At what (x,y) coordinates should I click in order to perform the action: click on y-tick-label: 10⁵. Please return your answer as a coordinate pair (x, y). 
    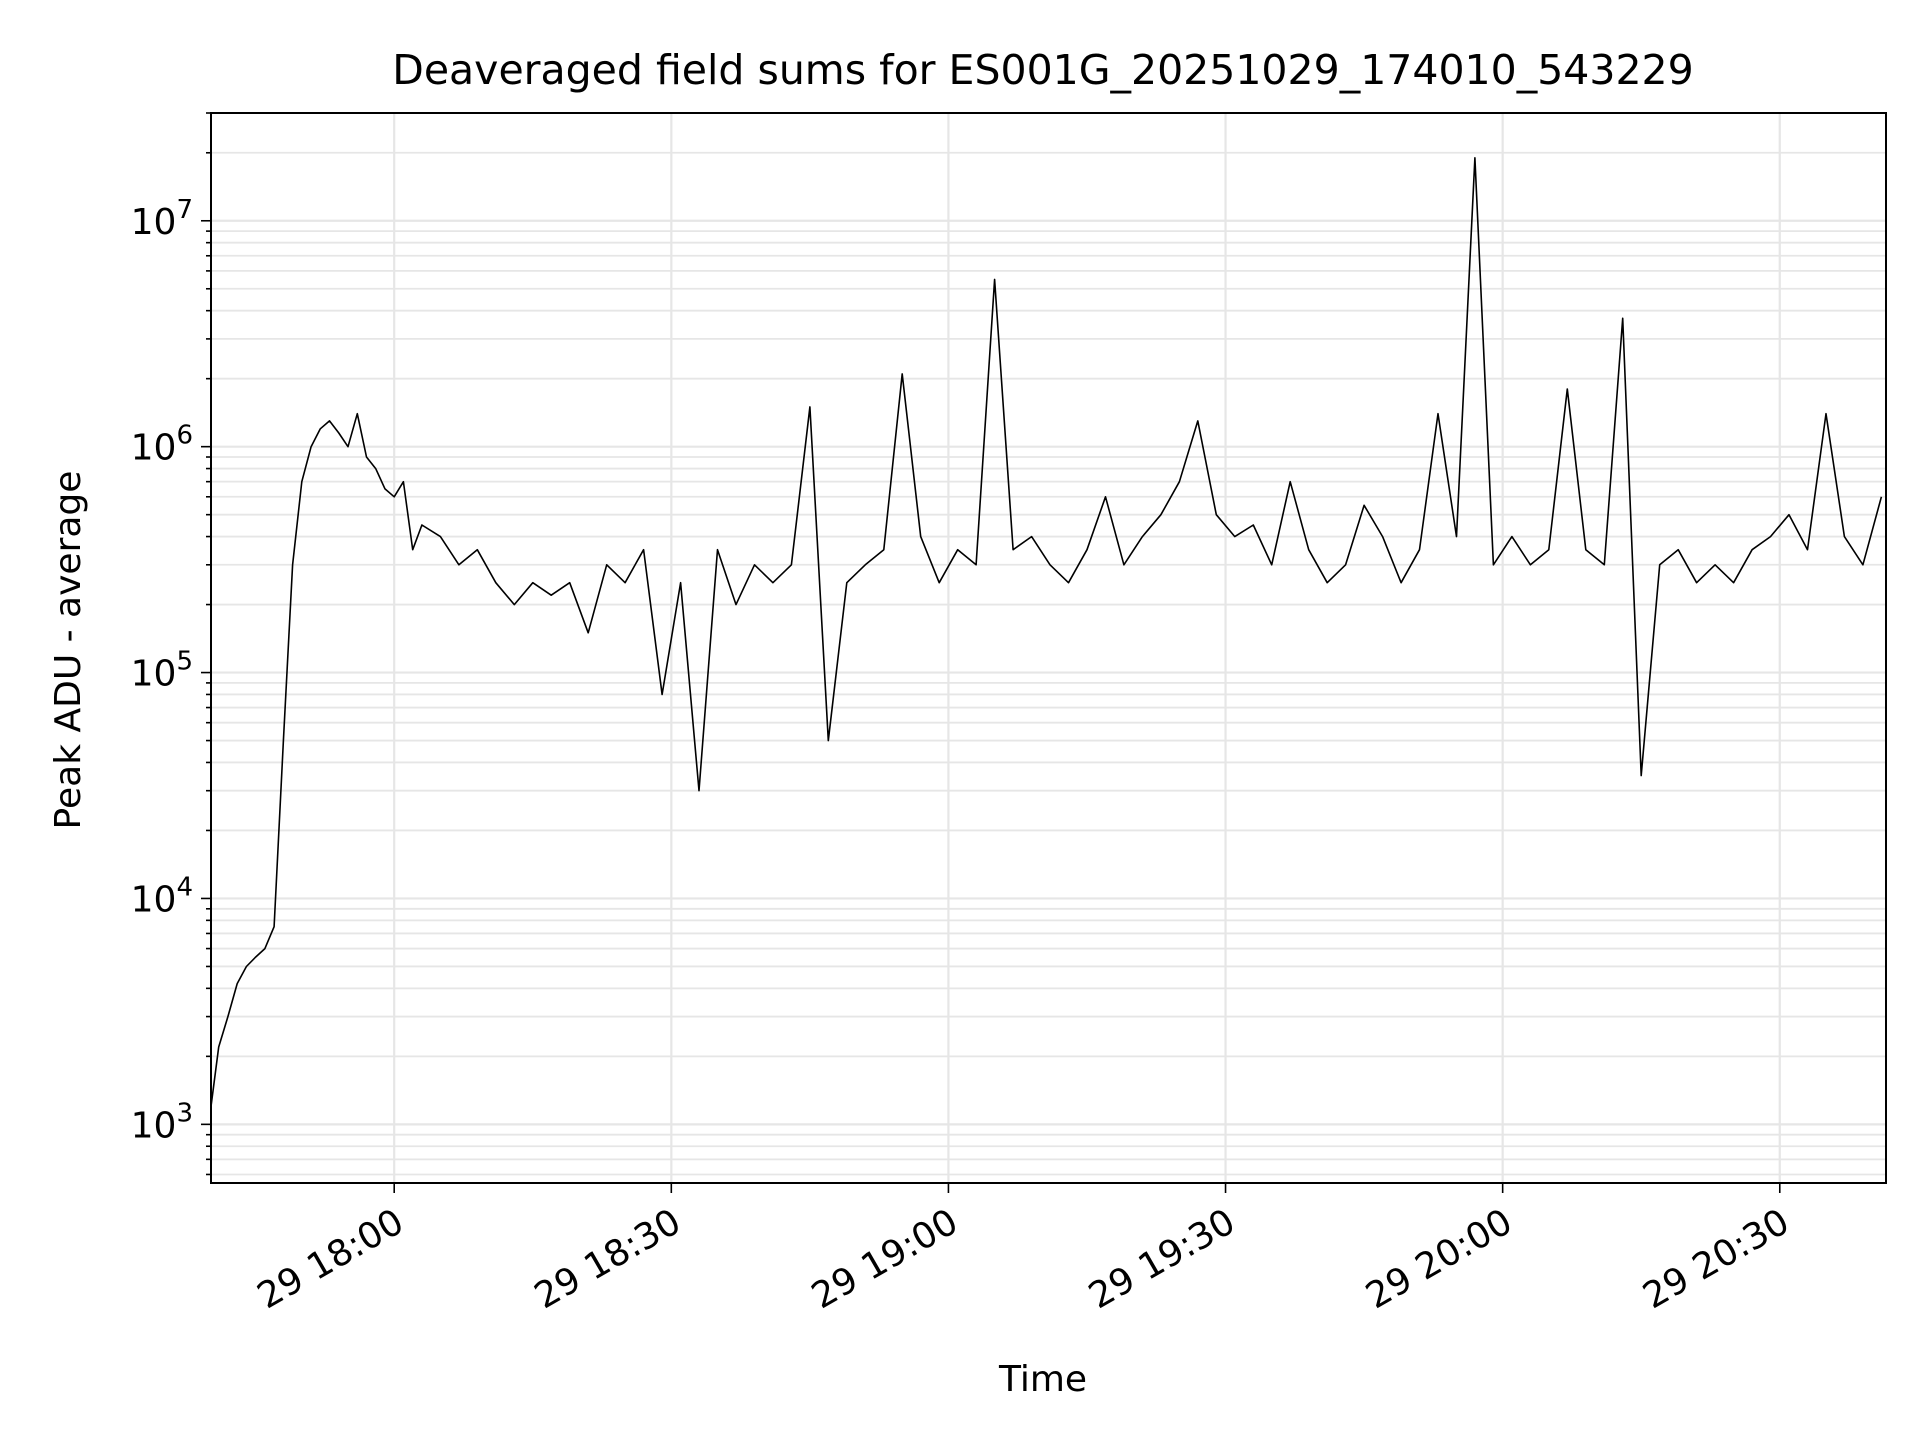
    Looking at the image, I should click on (162, 671).